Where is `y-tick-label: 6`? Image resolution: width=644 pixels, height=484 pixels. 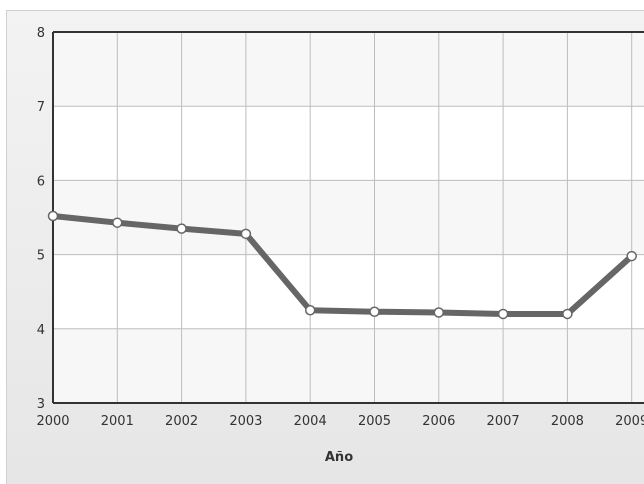 y-tick-label: 6 is located at coordinates (41, 181).